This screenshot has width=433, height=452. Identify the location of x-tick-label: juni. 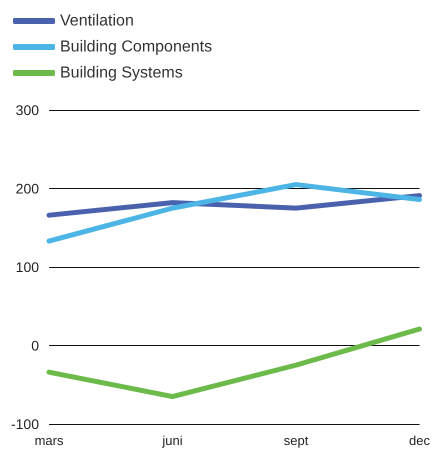
(172, 440).